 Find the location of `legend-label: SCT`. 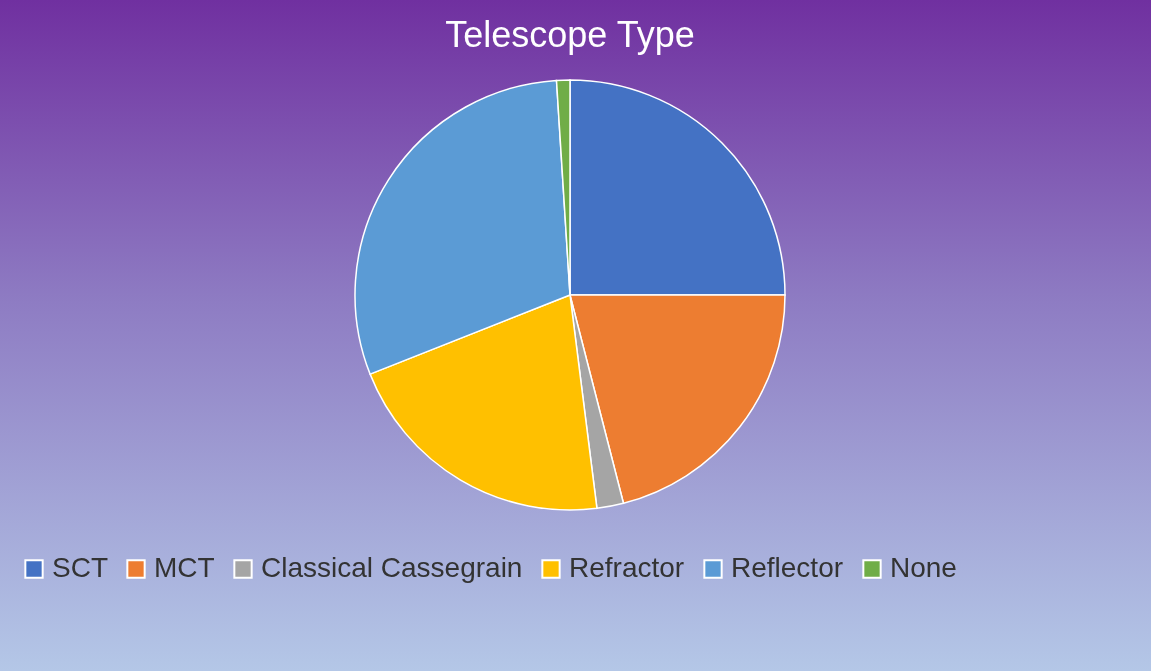

legend-label: SCT is located at coordinates (80, 567).